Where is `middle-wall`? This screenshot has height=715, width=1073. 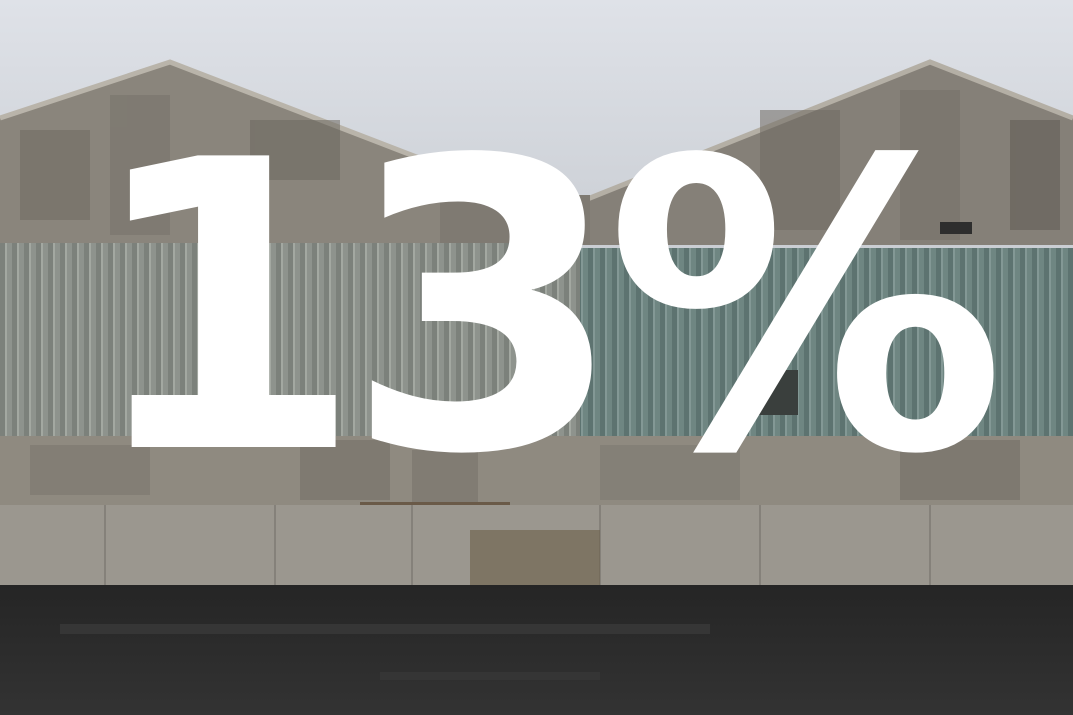
middle-wall is located at coordinates (515, 220).